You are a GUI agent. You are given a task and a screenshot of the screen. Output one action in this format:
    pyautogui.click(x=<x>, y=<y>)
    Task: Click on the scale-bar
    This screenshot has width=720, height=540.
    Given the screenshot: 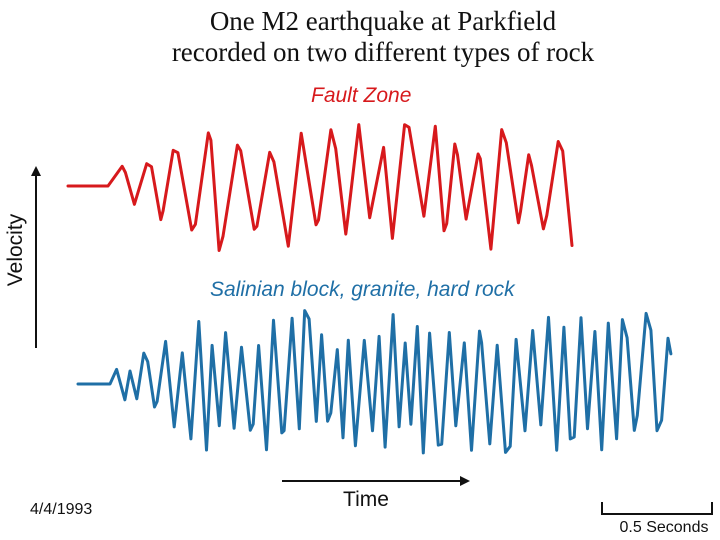 What is the action you would take?
    pyautogui.click(x=657, y=508)
    